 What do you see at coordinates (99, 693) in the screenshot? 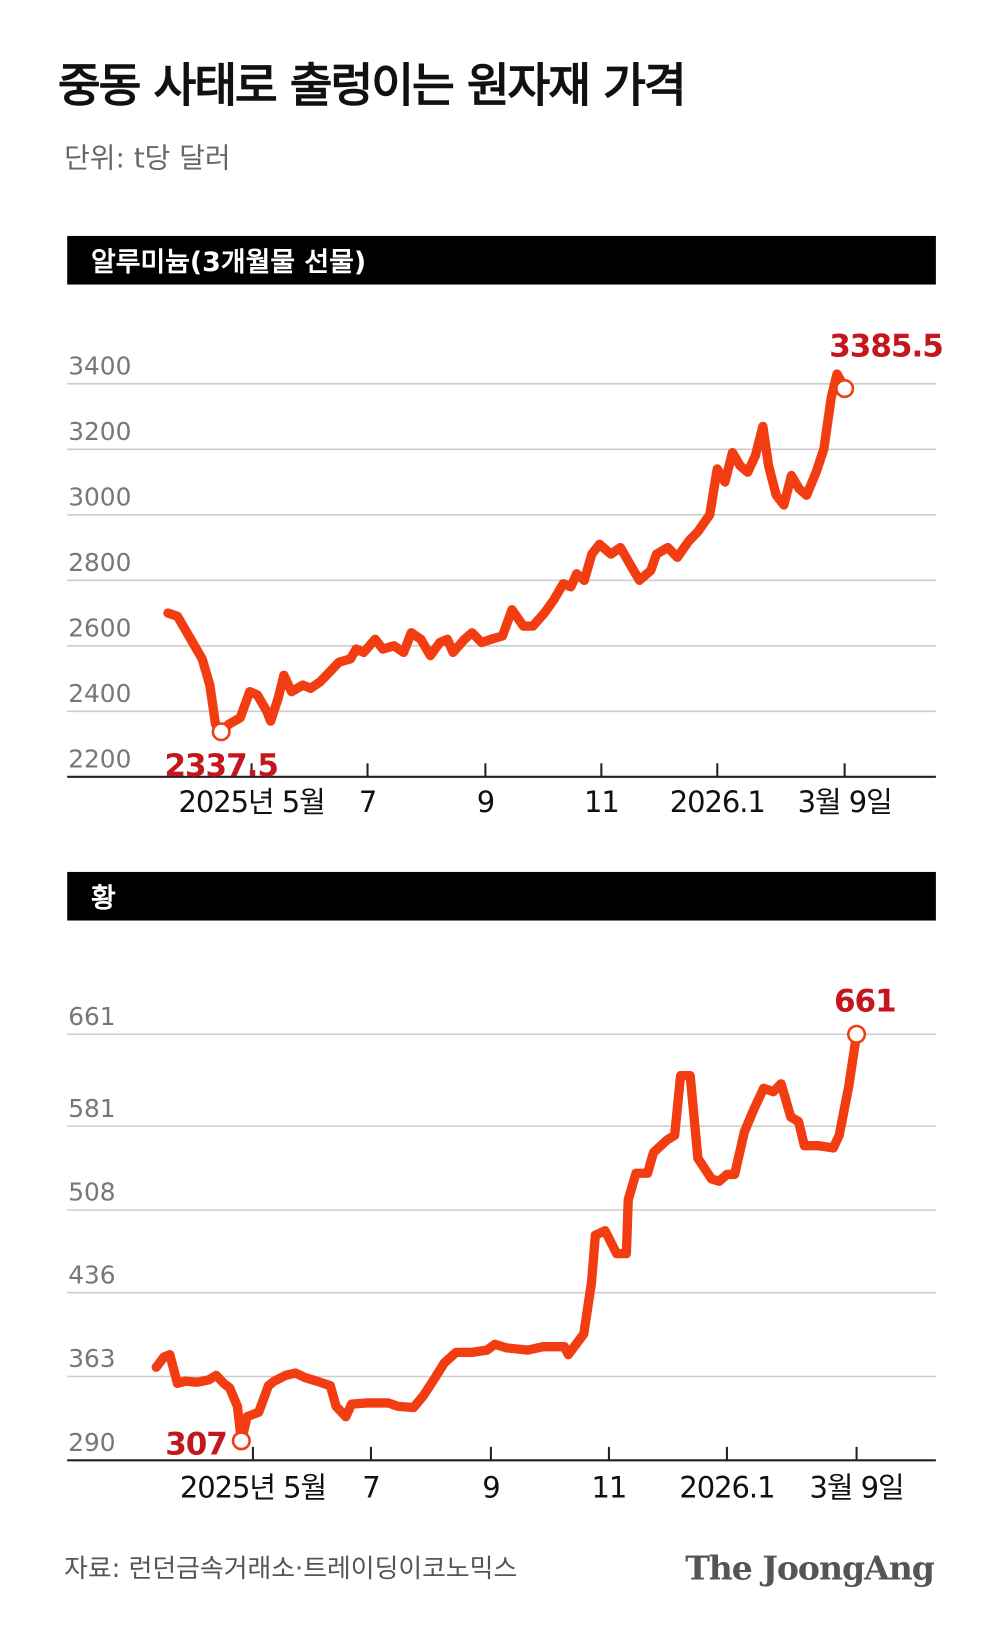
I see `y-tick-label: 2400` at bounding box center [99, 693].